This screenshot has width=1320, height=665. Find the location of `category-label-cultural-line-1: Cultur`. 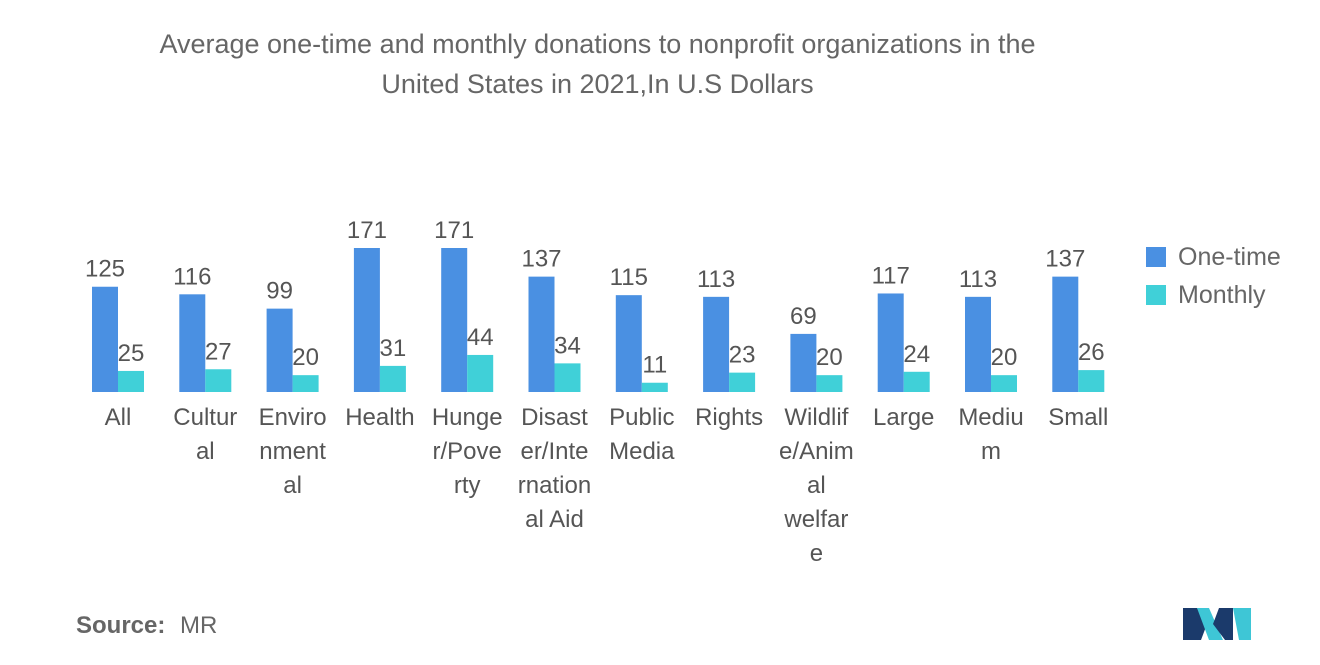

category-label-cultural-line-1: Cultur is located at coordinates (205, 417).